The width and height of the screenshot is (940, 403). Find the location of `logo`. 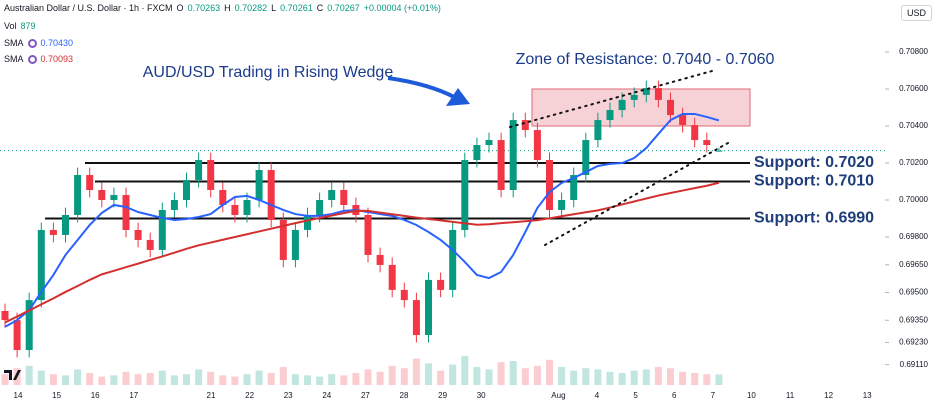

logo is located at coordinates (12, 375).